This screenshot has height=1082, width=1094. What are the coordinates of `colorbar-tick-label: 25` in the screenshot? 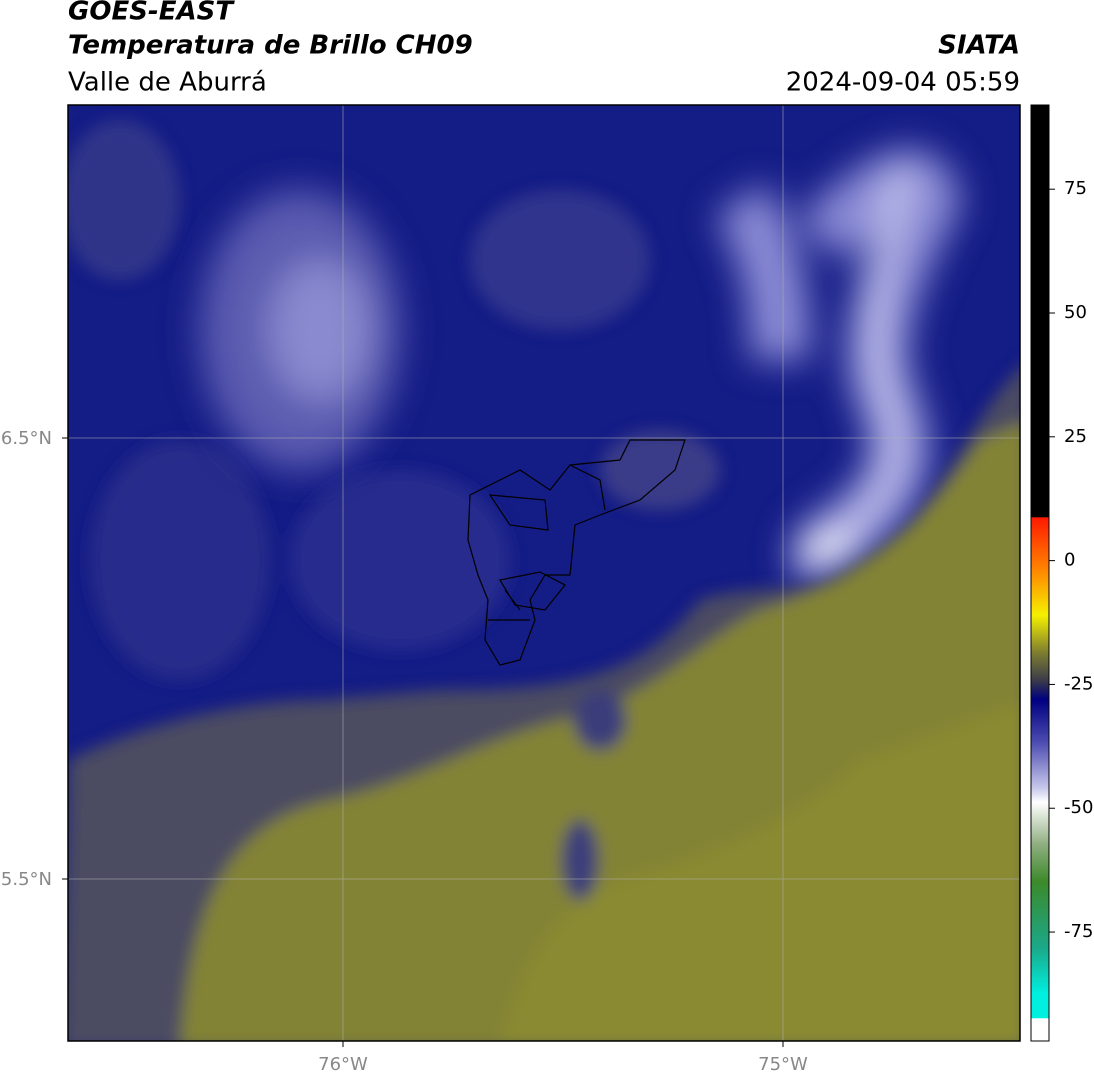 It's located at (1075, 436).